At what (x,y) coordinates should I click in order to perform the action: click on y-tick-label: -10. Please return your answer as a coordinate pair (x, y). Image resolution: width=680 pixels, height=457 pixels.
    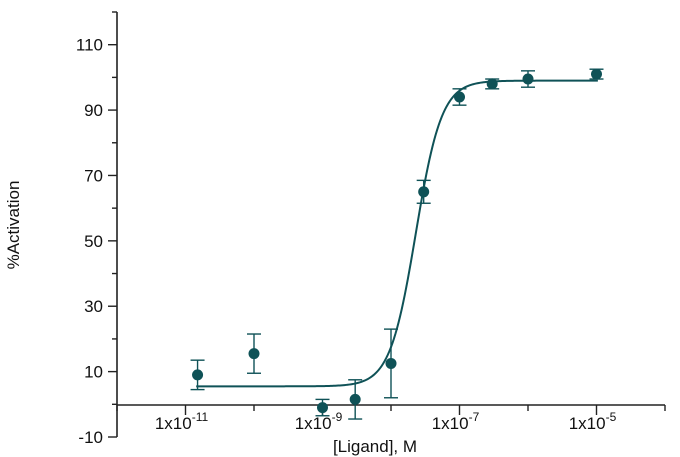
    Looking at the image, I should click on (90, 437).